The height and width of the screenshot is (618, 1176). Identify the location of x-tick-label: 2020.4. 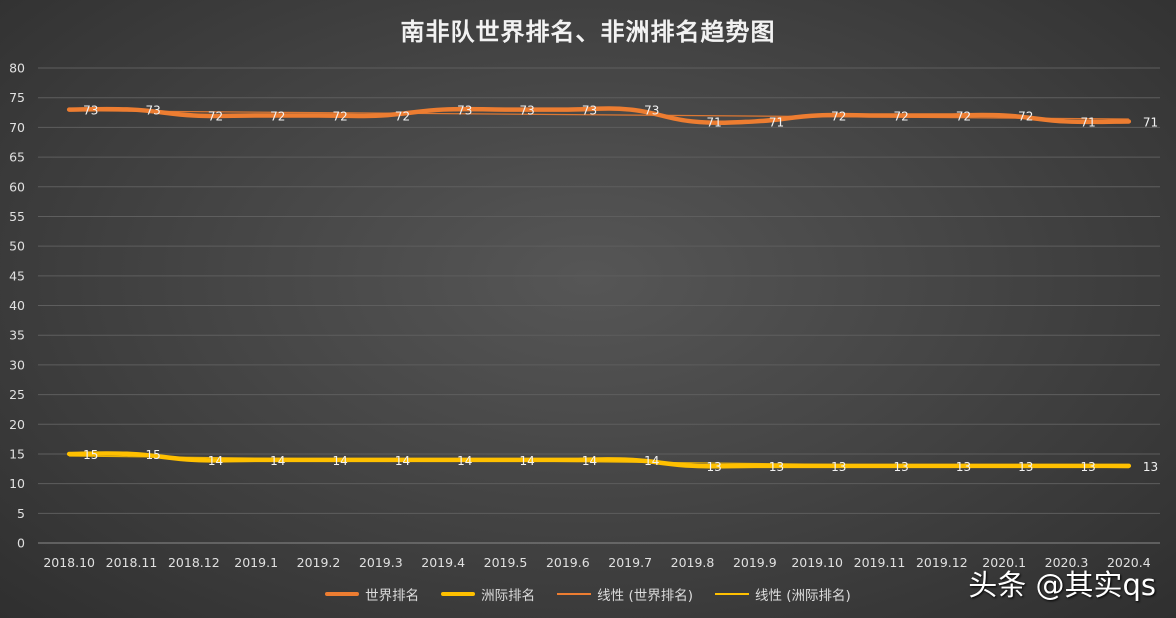
(1129, 562).